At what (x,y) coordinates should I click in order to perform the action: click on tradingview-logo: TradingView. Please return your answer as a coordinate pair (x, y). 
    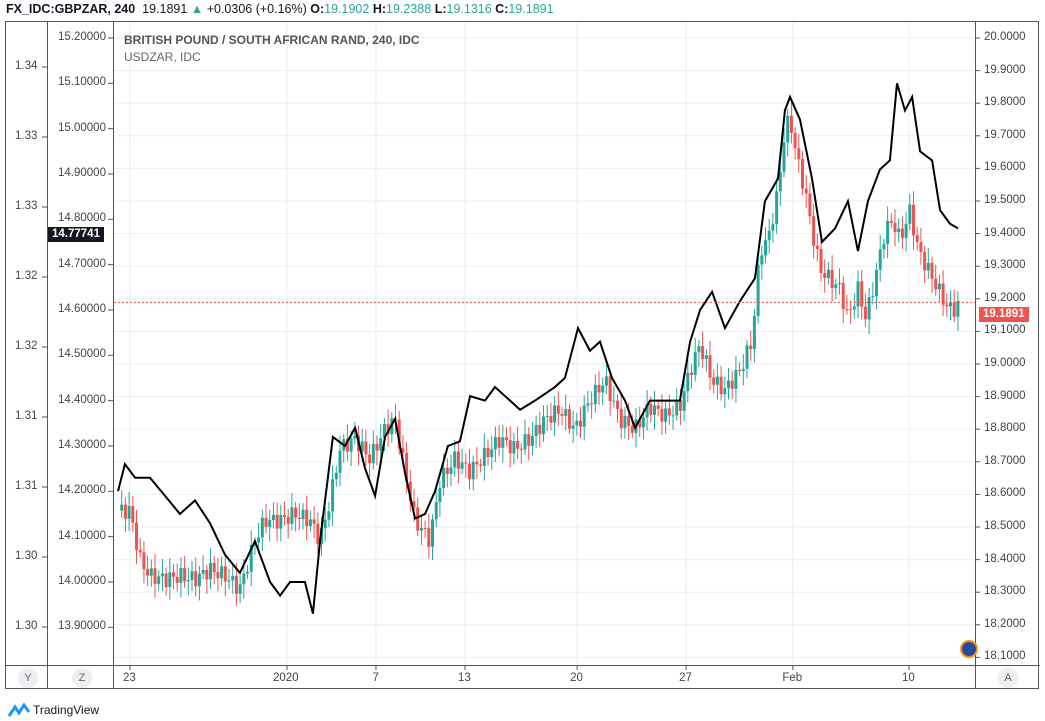
    Looking at the image, I should click on (53, 710).